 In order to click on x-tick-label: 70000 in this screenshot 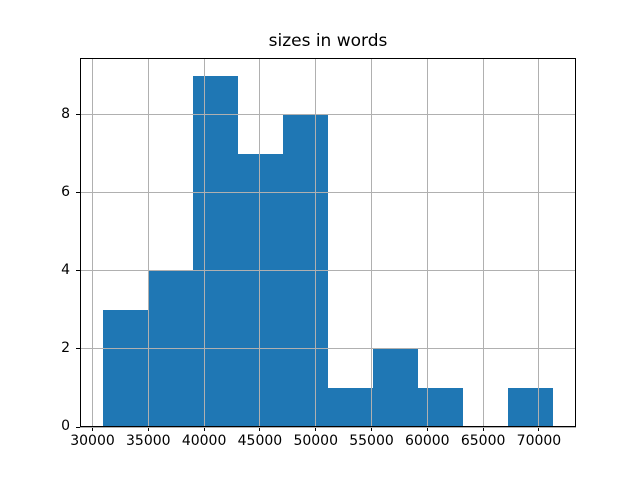, I will do `click(539, 441)`.